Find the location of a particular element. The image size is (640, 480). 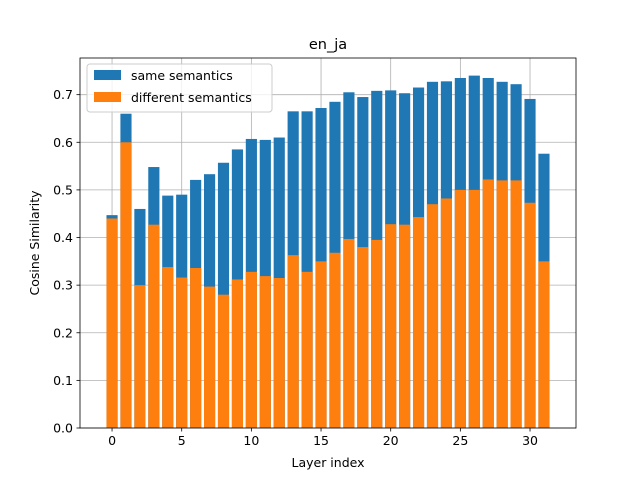

x-tick-label: 25 is located at coordinates (460, 440).